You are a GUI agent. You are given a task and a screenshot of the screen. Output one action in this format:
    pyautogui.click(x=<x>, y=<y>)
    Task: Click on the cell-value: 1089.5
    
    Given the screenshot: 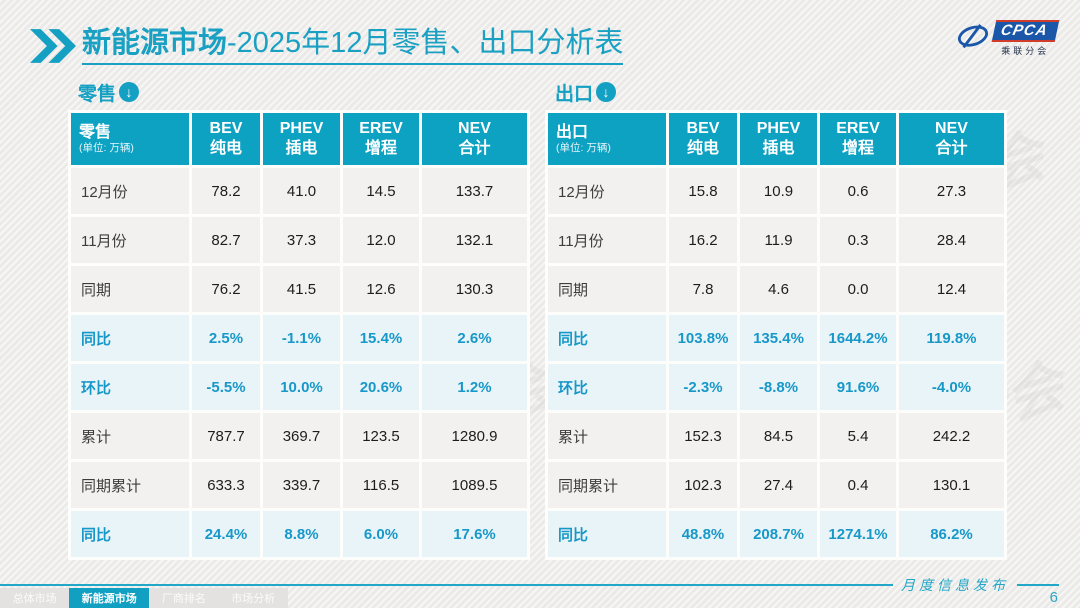 What is the action you would take?
    pyautogui.click(x=474, y=485)
    